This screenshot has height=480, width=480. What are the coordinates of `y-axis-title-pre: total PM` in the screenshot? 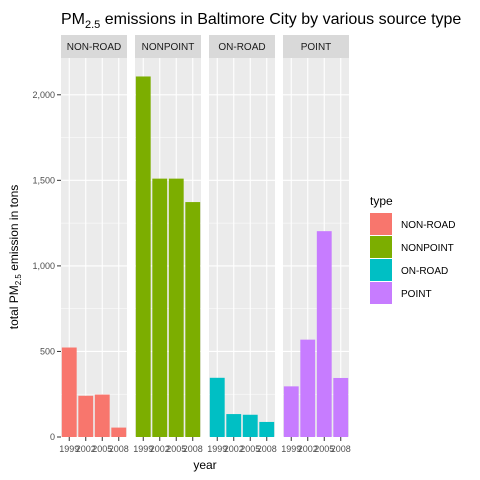 It's located at (14, 307).